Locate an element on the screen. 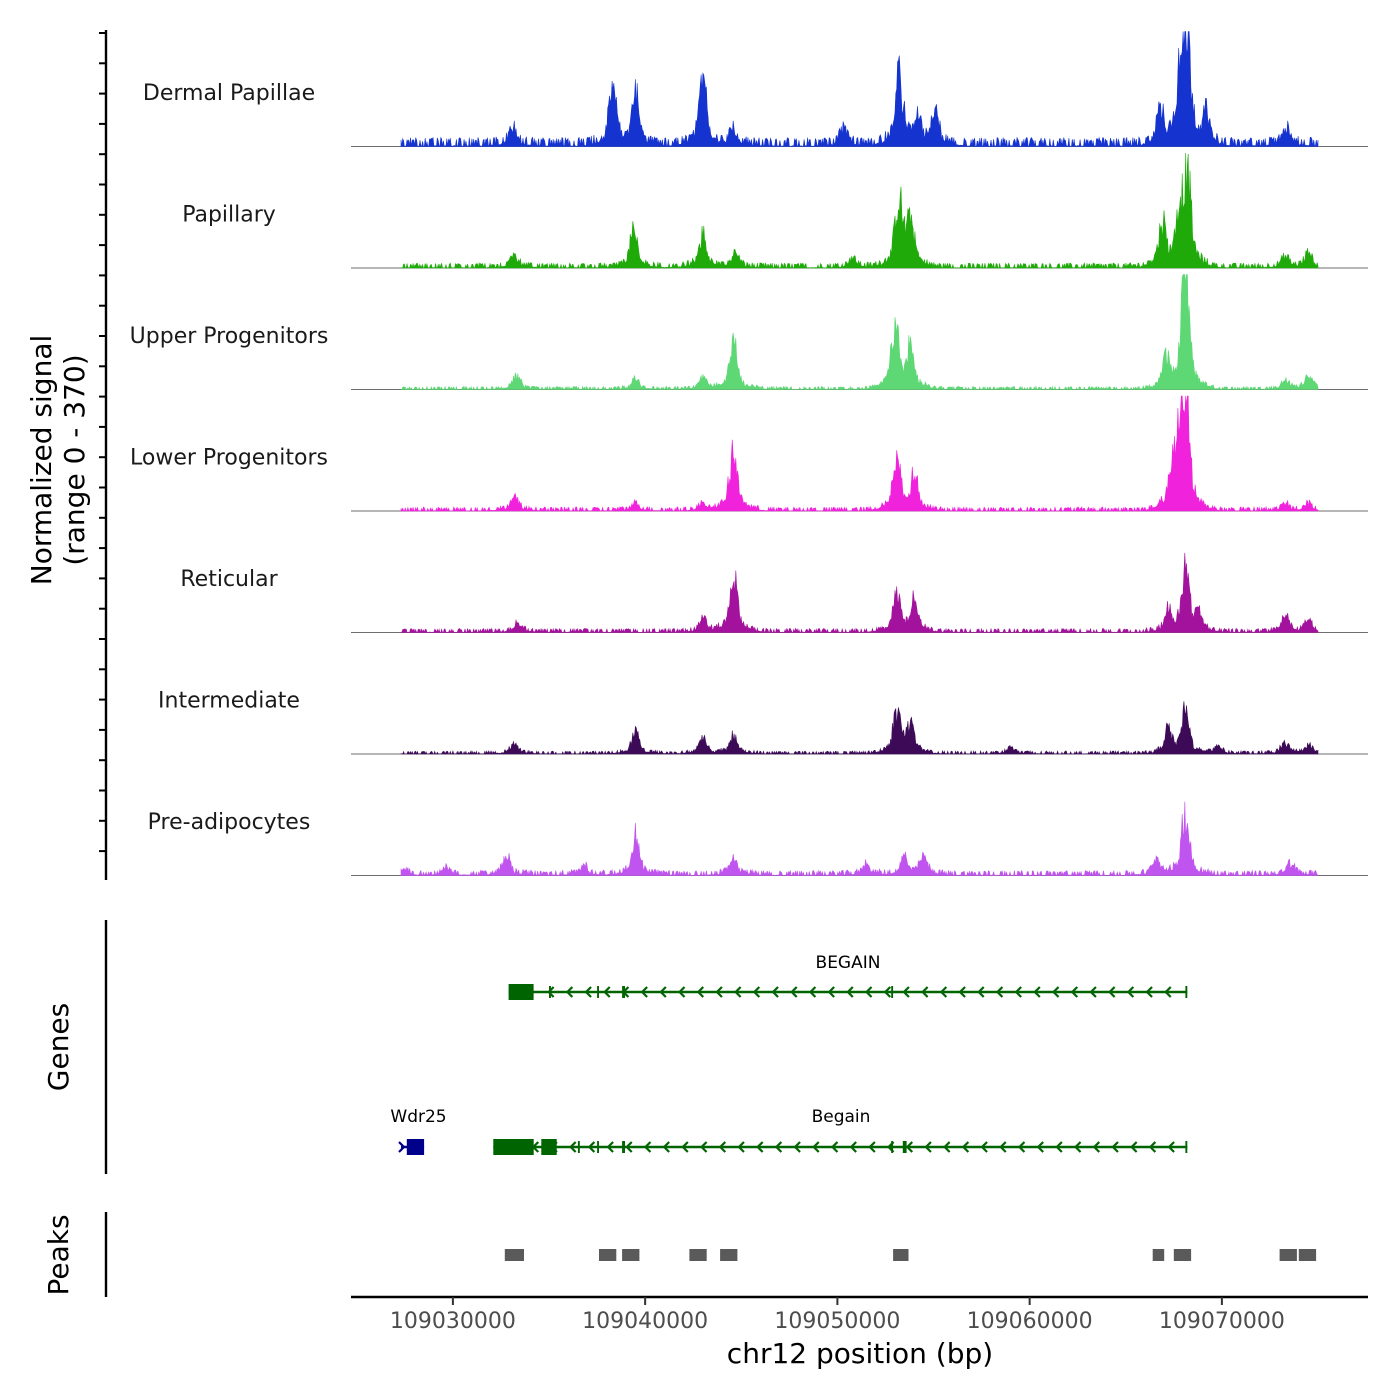  genes-panel: Genes BEGAIN Wdr25 Begain is located at coordinates (615, 1047).